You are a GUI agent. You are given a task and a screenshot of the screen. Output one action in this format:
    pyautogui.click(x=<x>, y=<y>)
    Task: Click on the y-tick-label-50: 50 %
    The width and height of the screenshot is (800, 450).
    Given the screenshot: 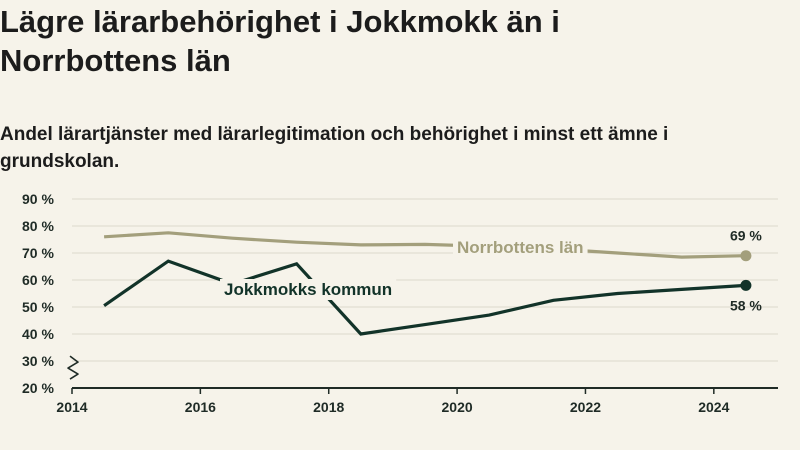 What is the action you would take?
    pyautogui.click(x=38, y=307)
    